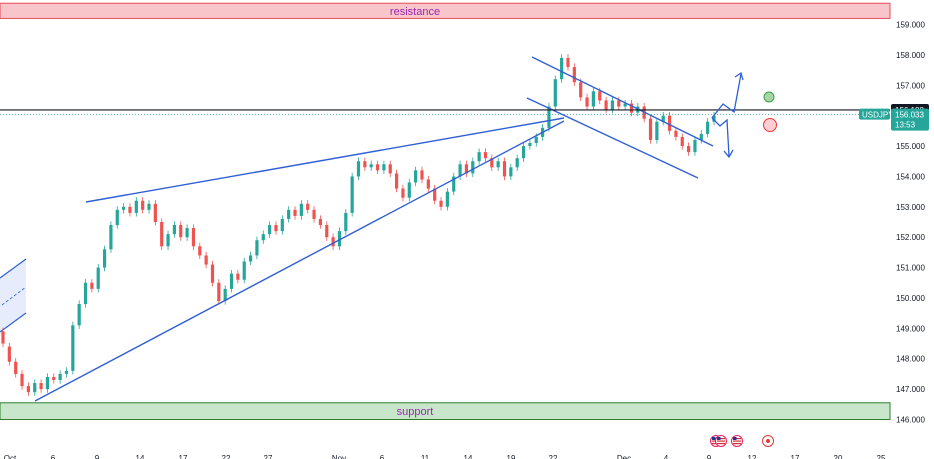  What do you see at coordinates (910, 119) in the screenshot?
I see `price-badge: 156.033 13:53` at bounding box center [910, 119].